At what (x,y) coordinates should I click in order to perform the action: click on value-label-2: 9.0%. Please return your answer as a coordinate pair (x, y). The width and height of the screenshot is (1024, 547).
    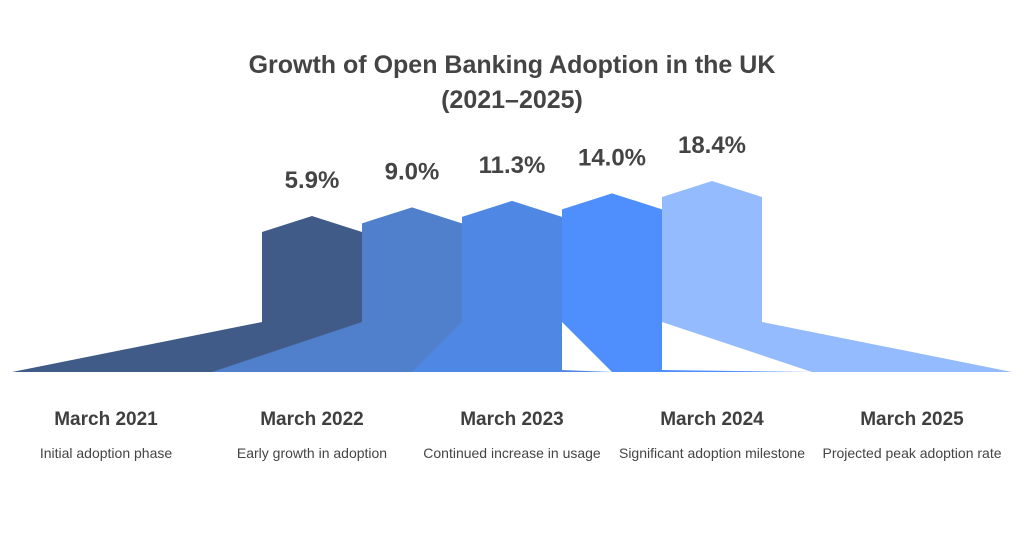
    Looking at the image, I should click on (412, 171).